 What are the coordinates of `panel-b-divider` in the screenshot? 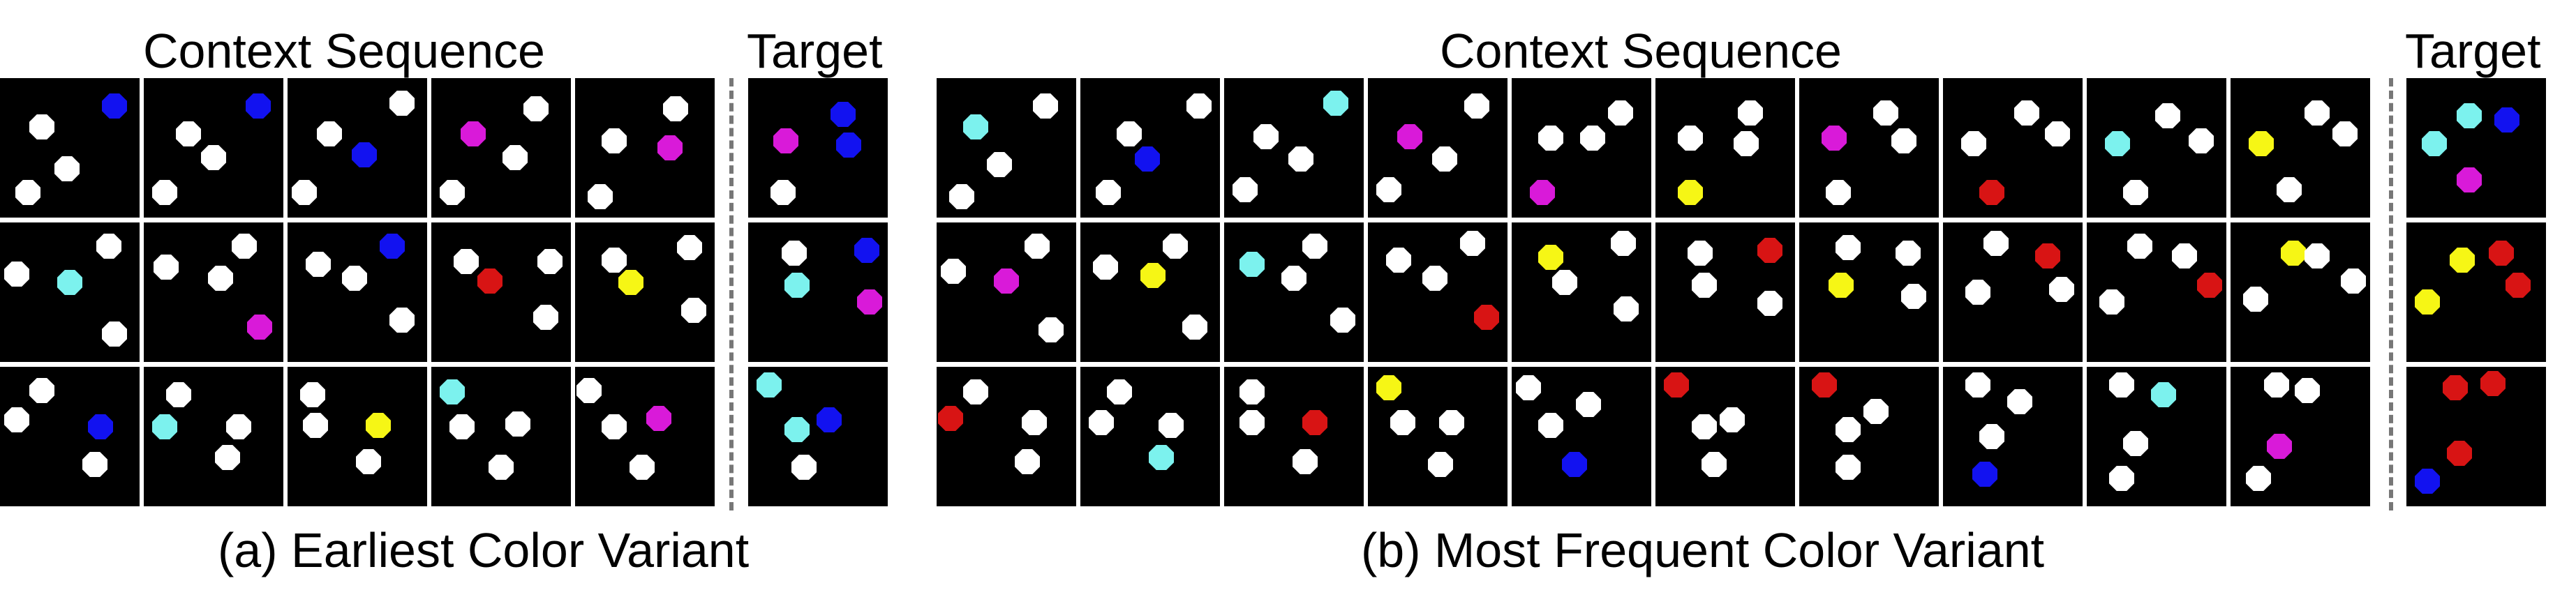 It's located at (2391, 294).